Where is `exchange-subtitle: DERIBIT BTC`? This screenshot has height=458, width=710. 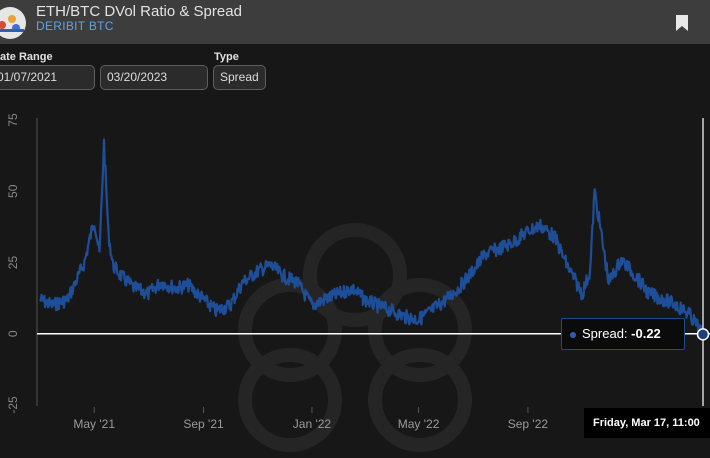
exchange-subtitle: DERIBIT BTC is located at coordinates (75, 26).